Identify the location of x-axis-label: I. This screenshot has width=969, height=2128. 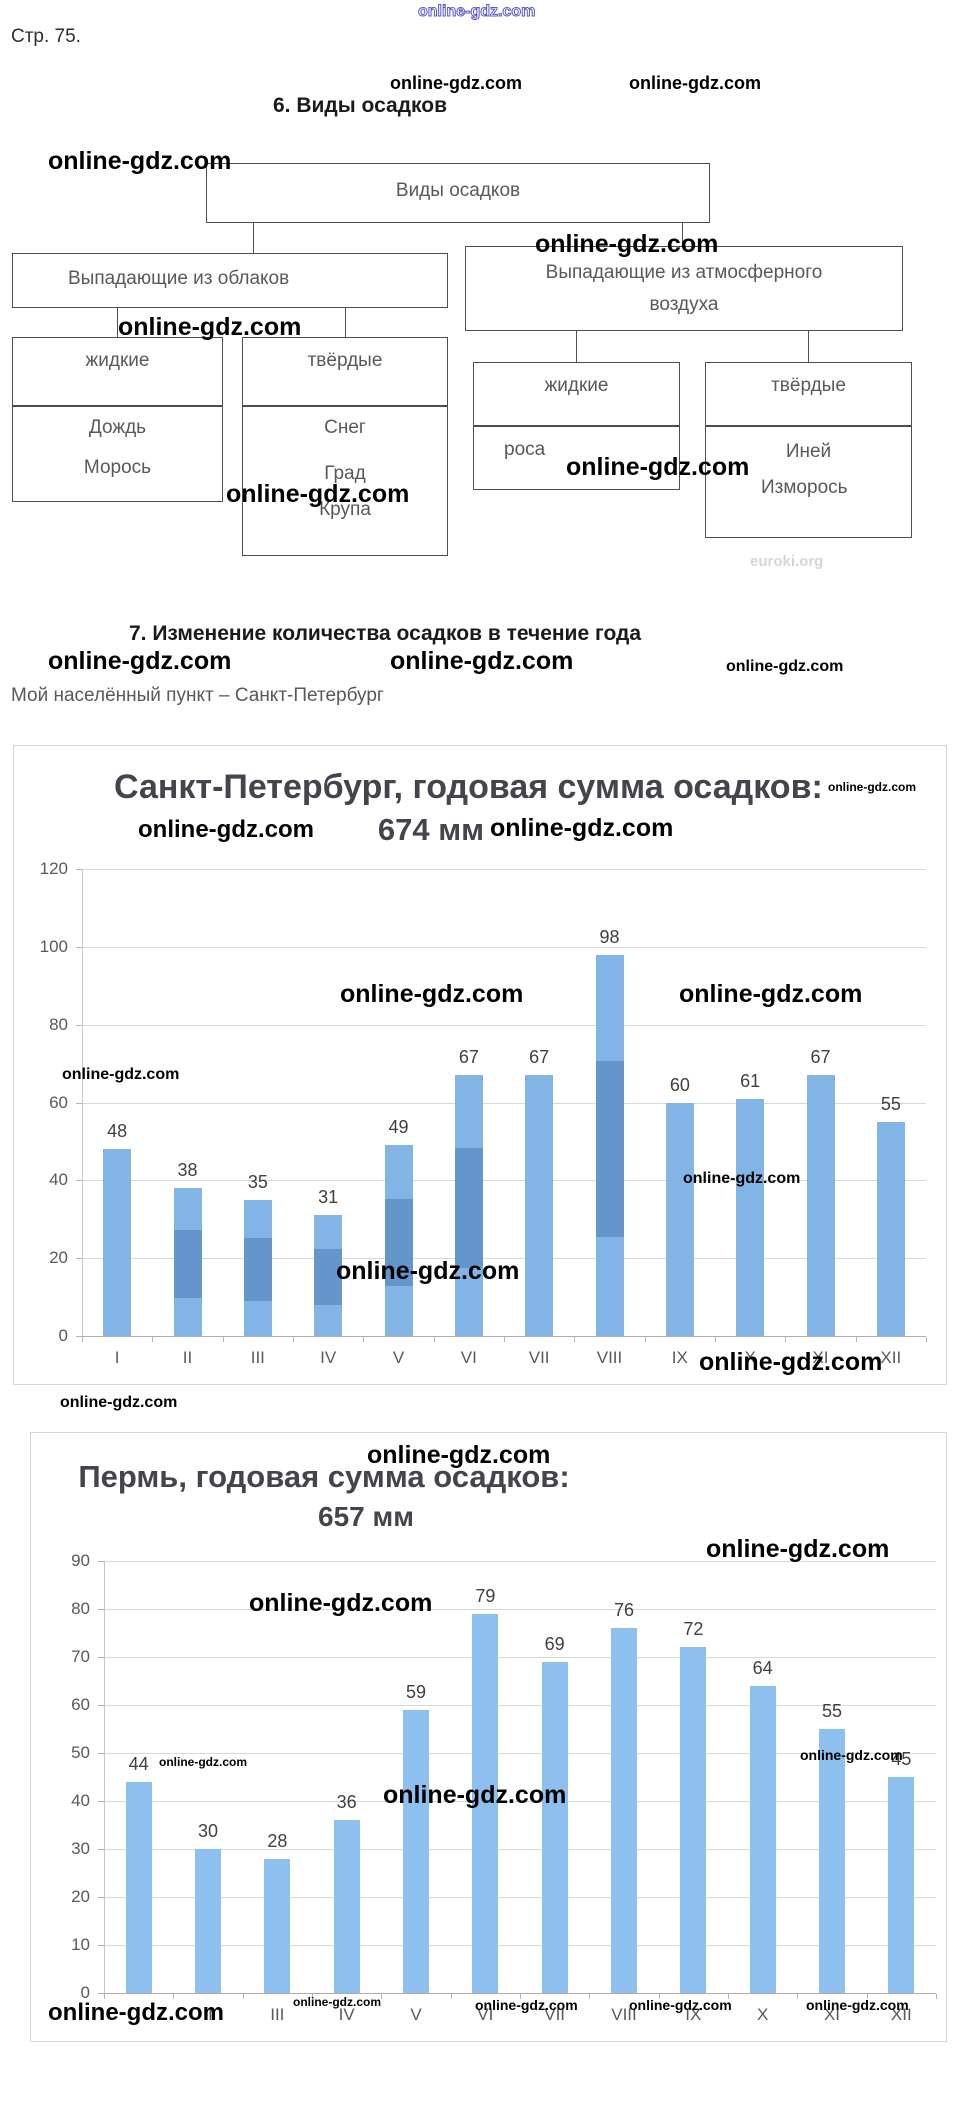
(139, 2014).